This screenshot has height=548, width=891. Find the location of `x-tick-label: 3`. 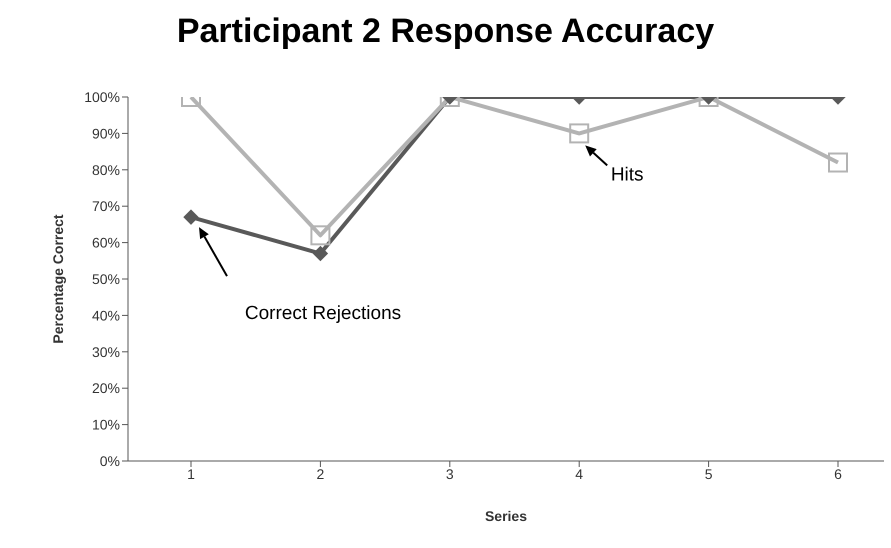

x-tick-label: 3 is located at coordinates (450, 474).